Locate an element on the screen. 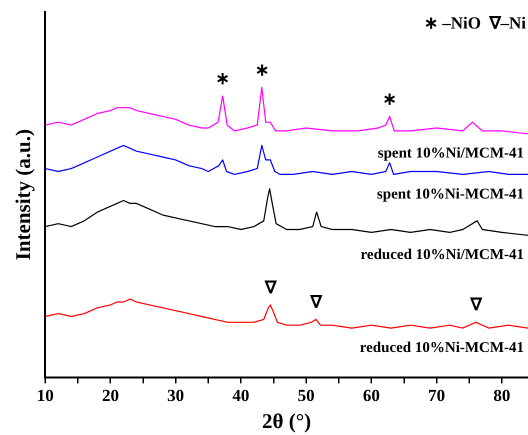 The width and height of the screenshot is (528, 435). y-axis-title: Intensity (a.u.) is located at coordinates (23, 194).